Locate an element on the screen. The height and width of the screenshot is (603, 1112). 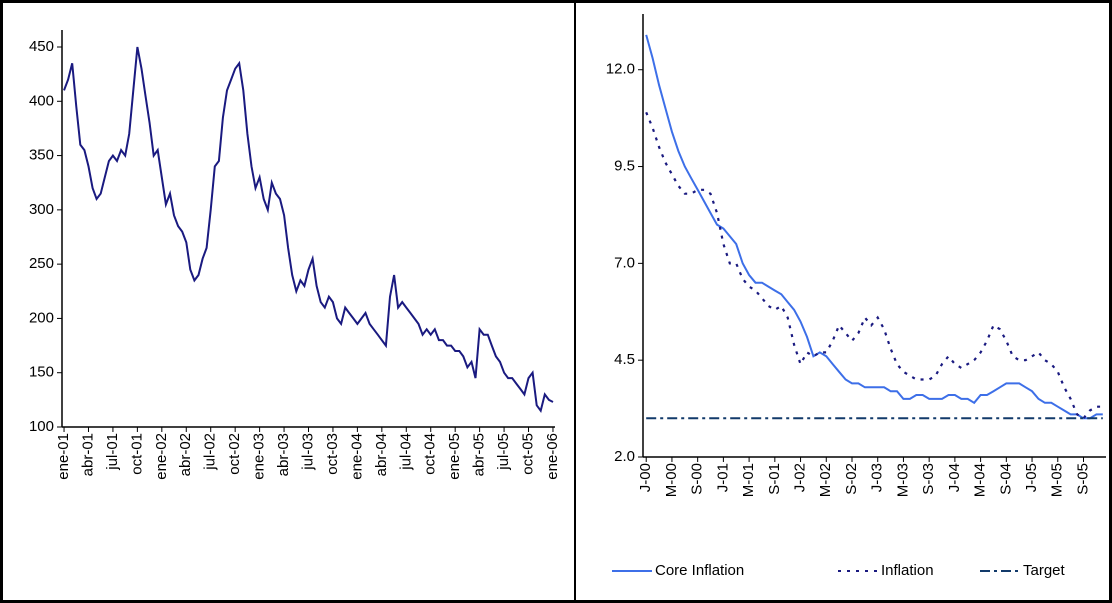
x-tick-label: ene-01 is located at coordinates (63, 456).